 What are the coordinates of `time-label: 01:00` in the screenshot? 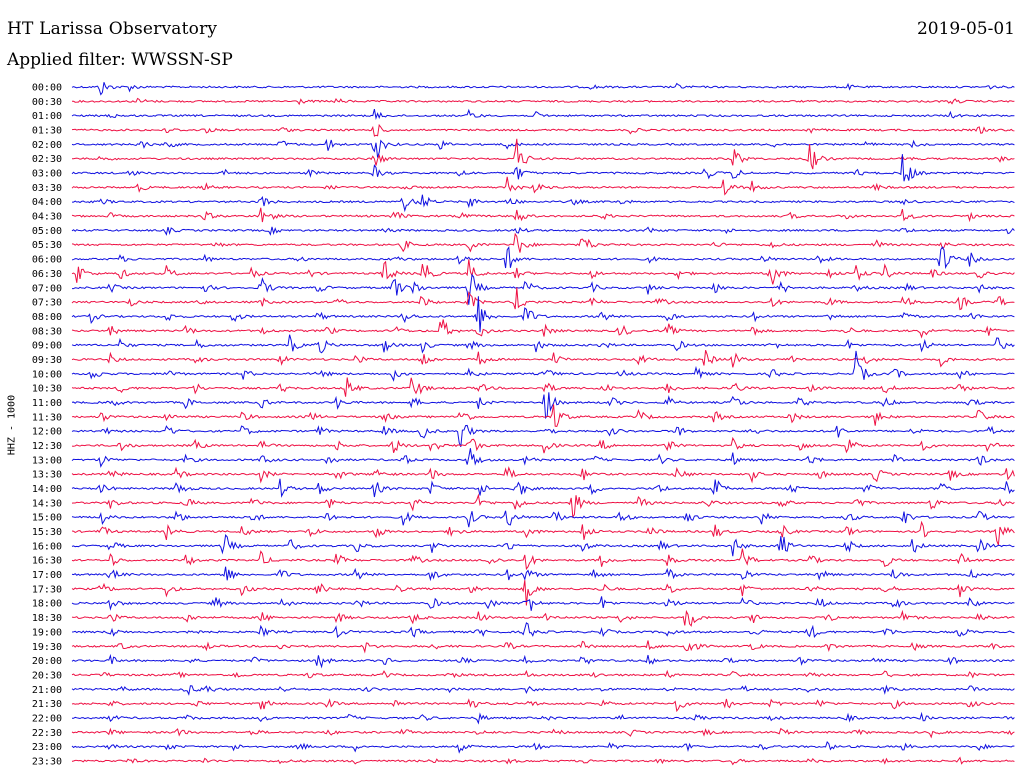 It's located at (47, 116).